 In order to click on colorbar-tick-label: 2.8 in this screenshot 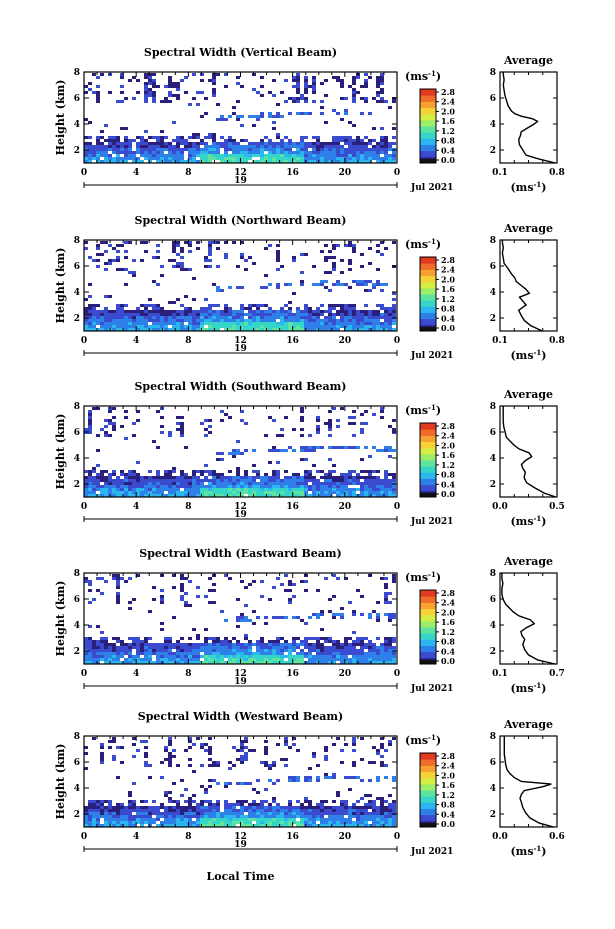, I will do `click(448, 593)`.